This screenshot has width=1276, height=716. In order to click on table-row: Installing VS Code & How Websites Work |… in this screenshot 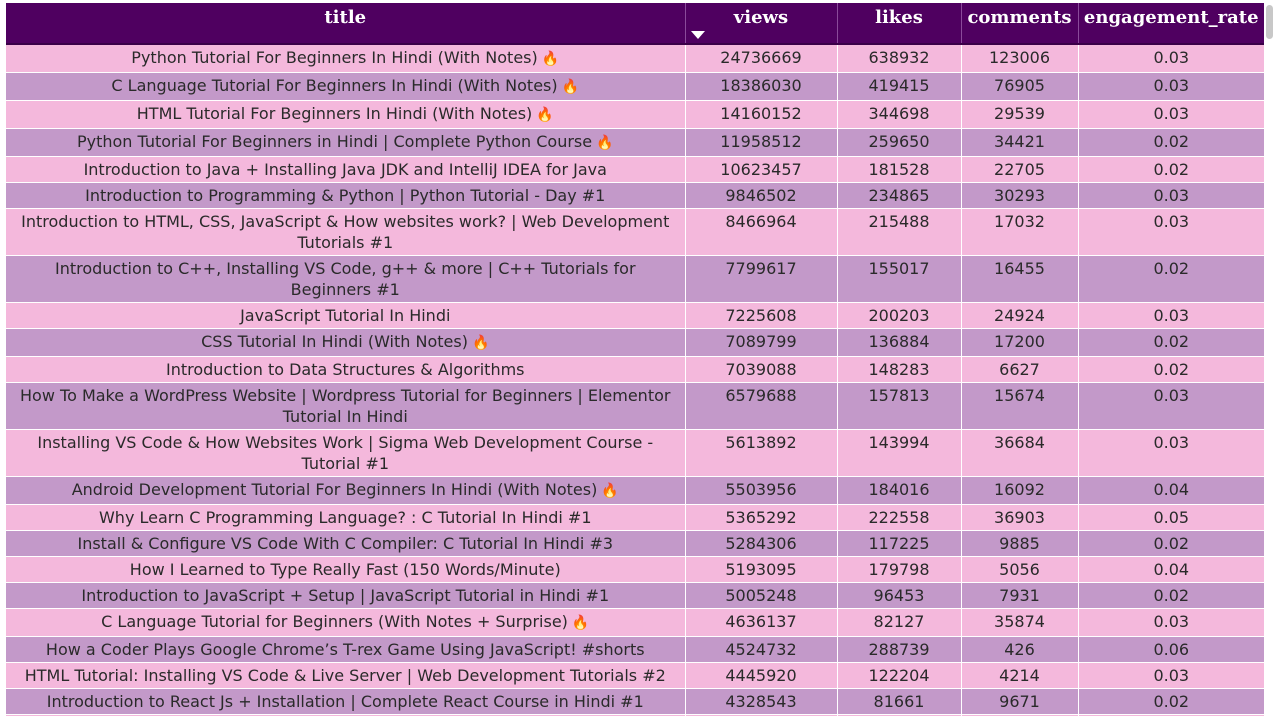, I will do `click(635, 453)`.